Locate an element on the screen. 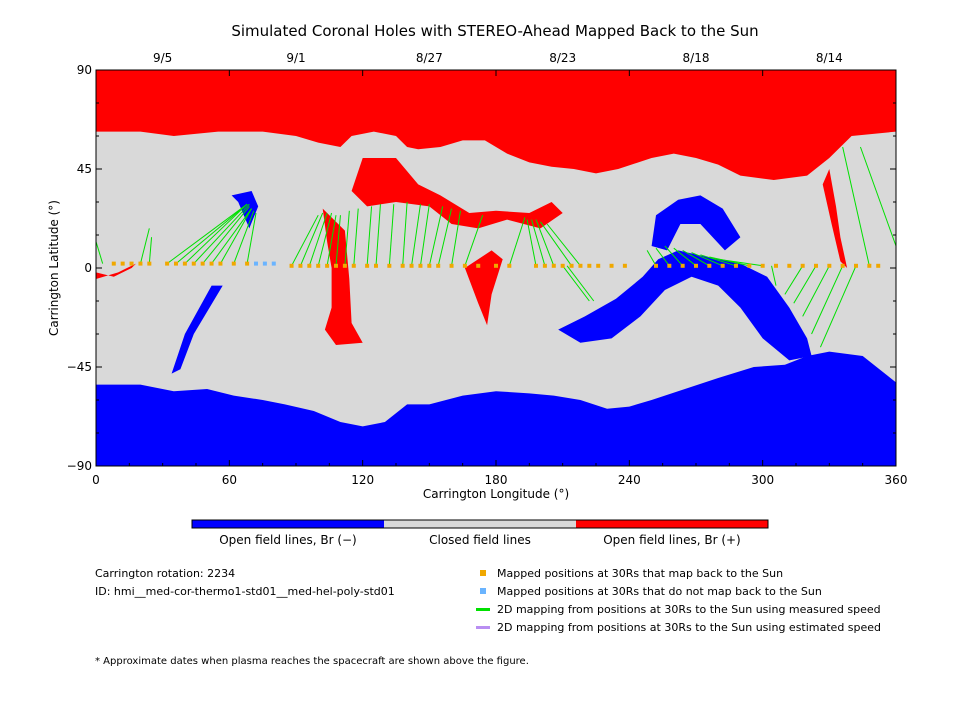  top-date-label: 9/5 is located at coordinates (162, 58).